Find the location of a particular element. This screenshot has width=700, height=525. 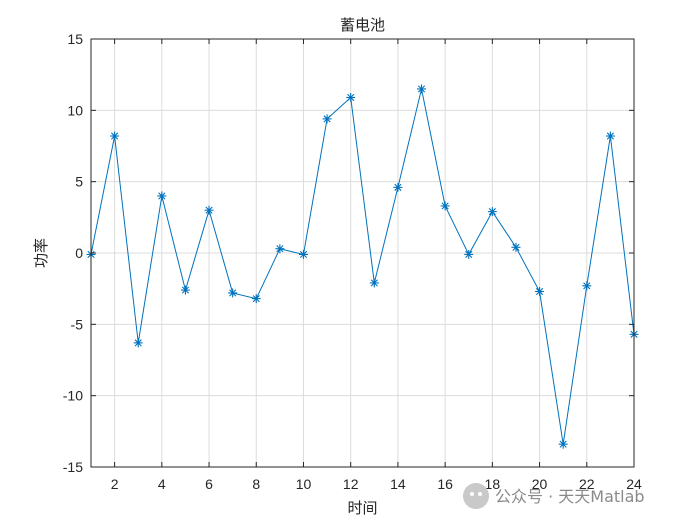

wechat-icon-eye-left is located at coordinates (472, 494).